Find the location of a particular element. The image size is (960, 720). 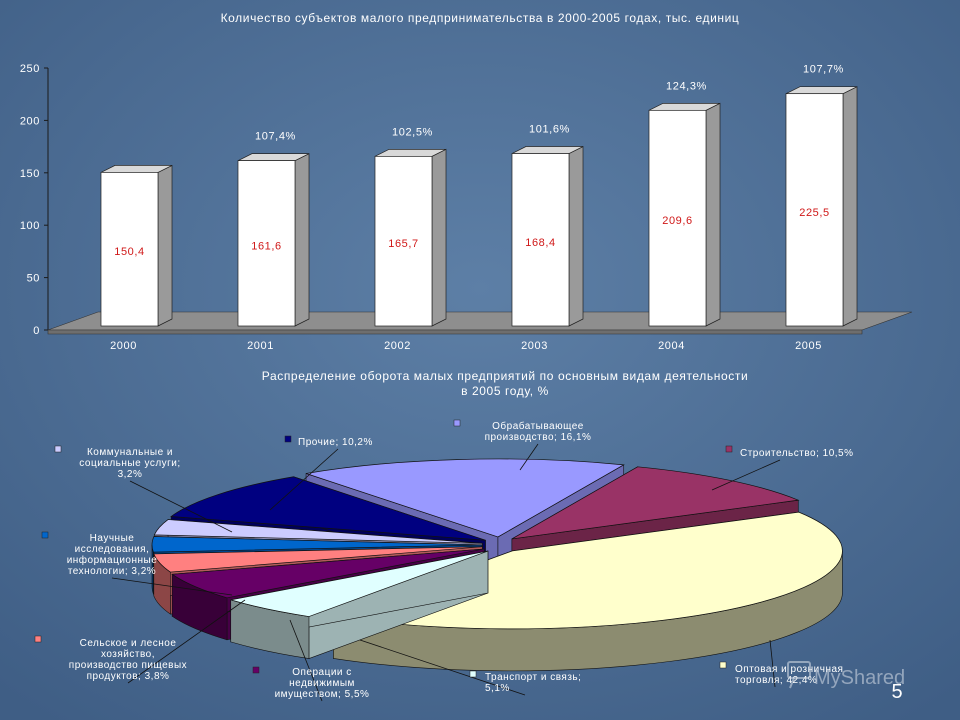

bar-floor is located at coordinates (480, 323).